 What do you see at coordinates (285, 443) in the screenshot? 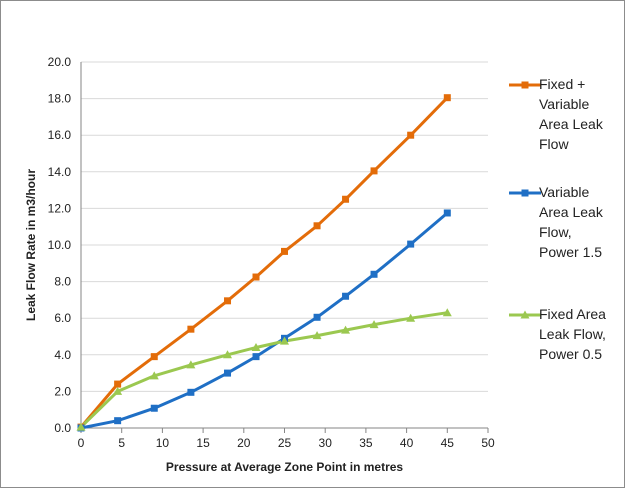
I see `x-tick-label: 25` at bounding box center [285, 443].